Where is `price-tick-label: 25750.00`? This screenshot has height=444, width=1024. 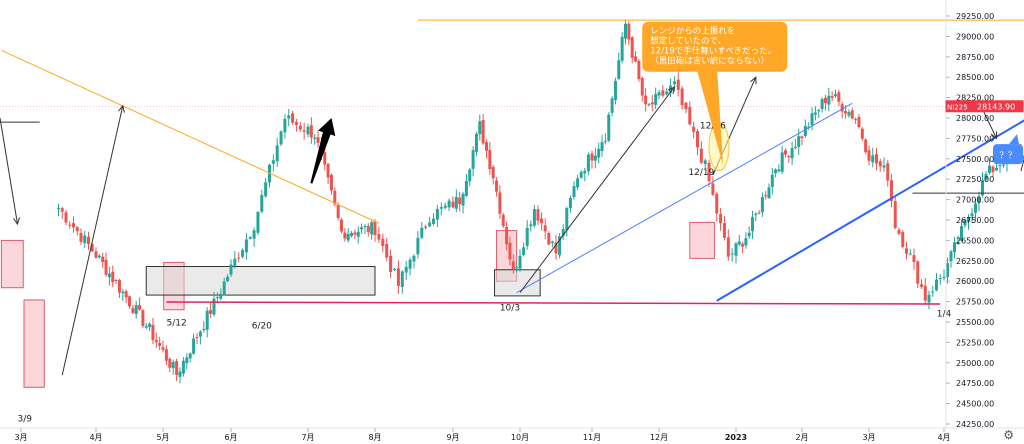 price-tick-label: 25750.00 is located at coordinates (975, 302).